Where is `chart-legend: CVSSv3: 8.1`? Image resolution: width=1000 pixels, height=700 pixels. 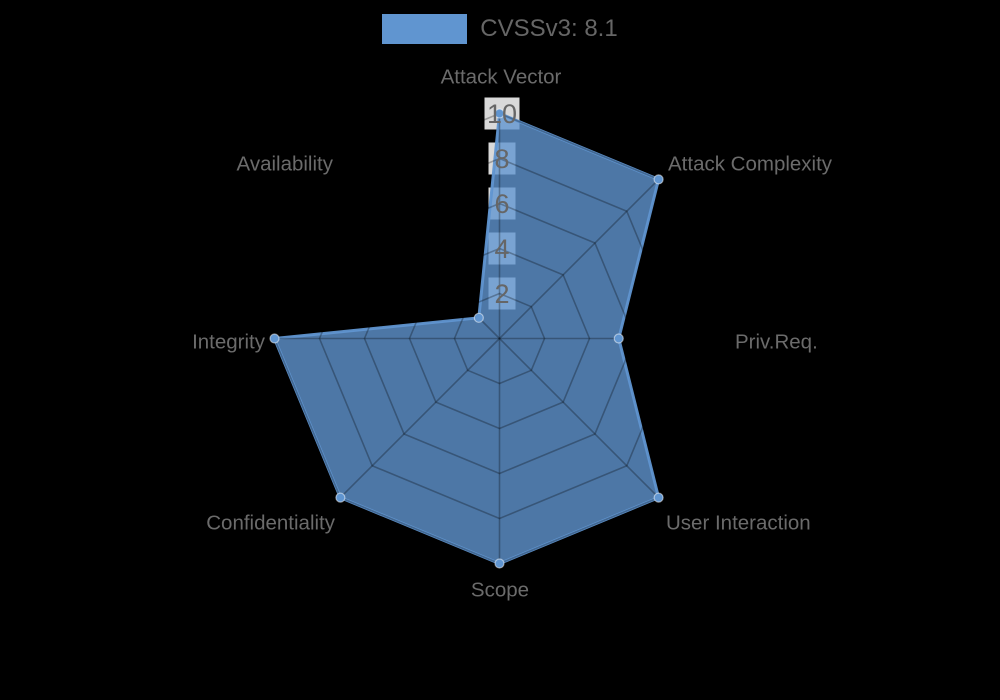
chart-legend: CVSSv3: 8.1 is located at coordinates (500, 29).